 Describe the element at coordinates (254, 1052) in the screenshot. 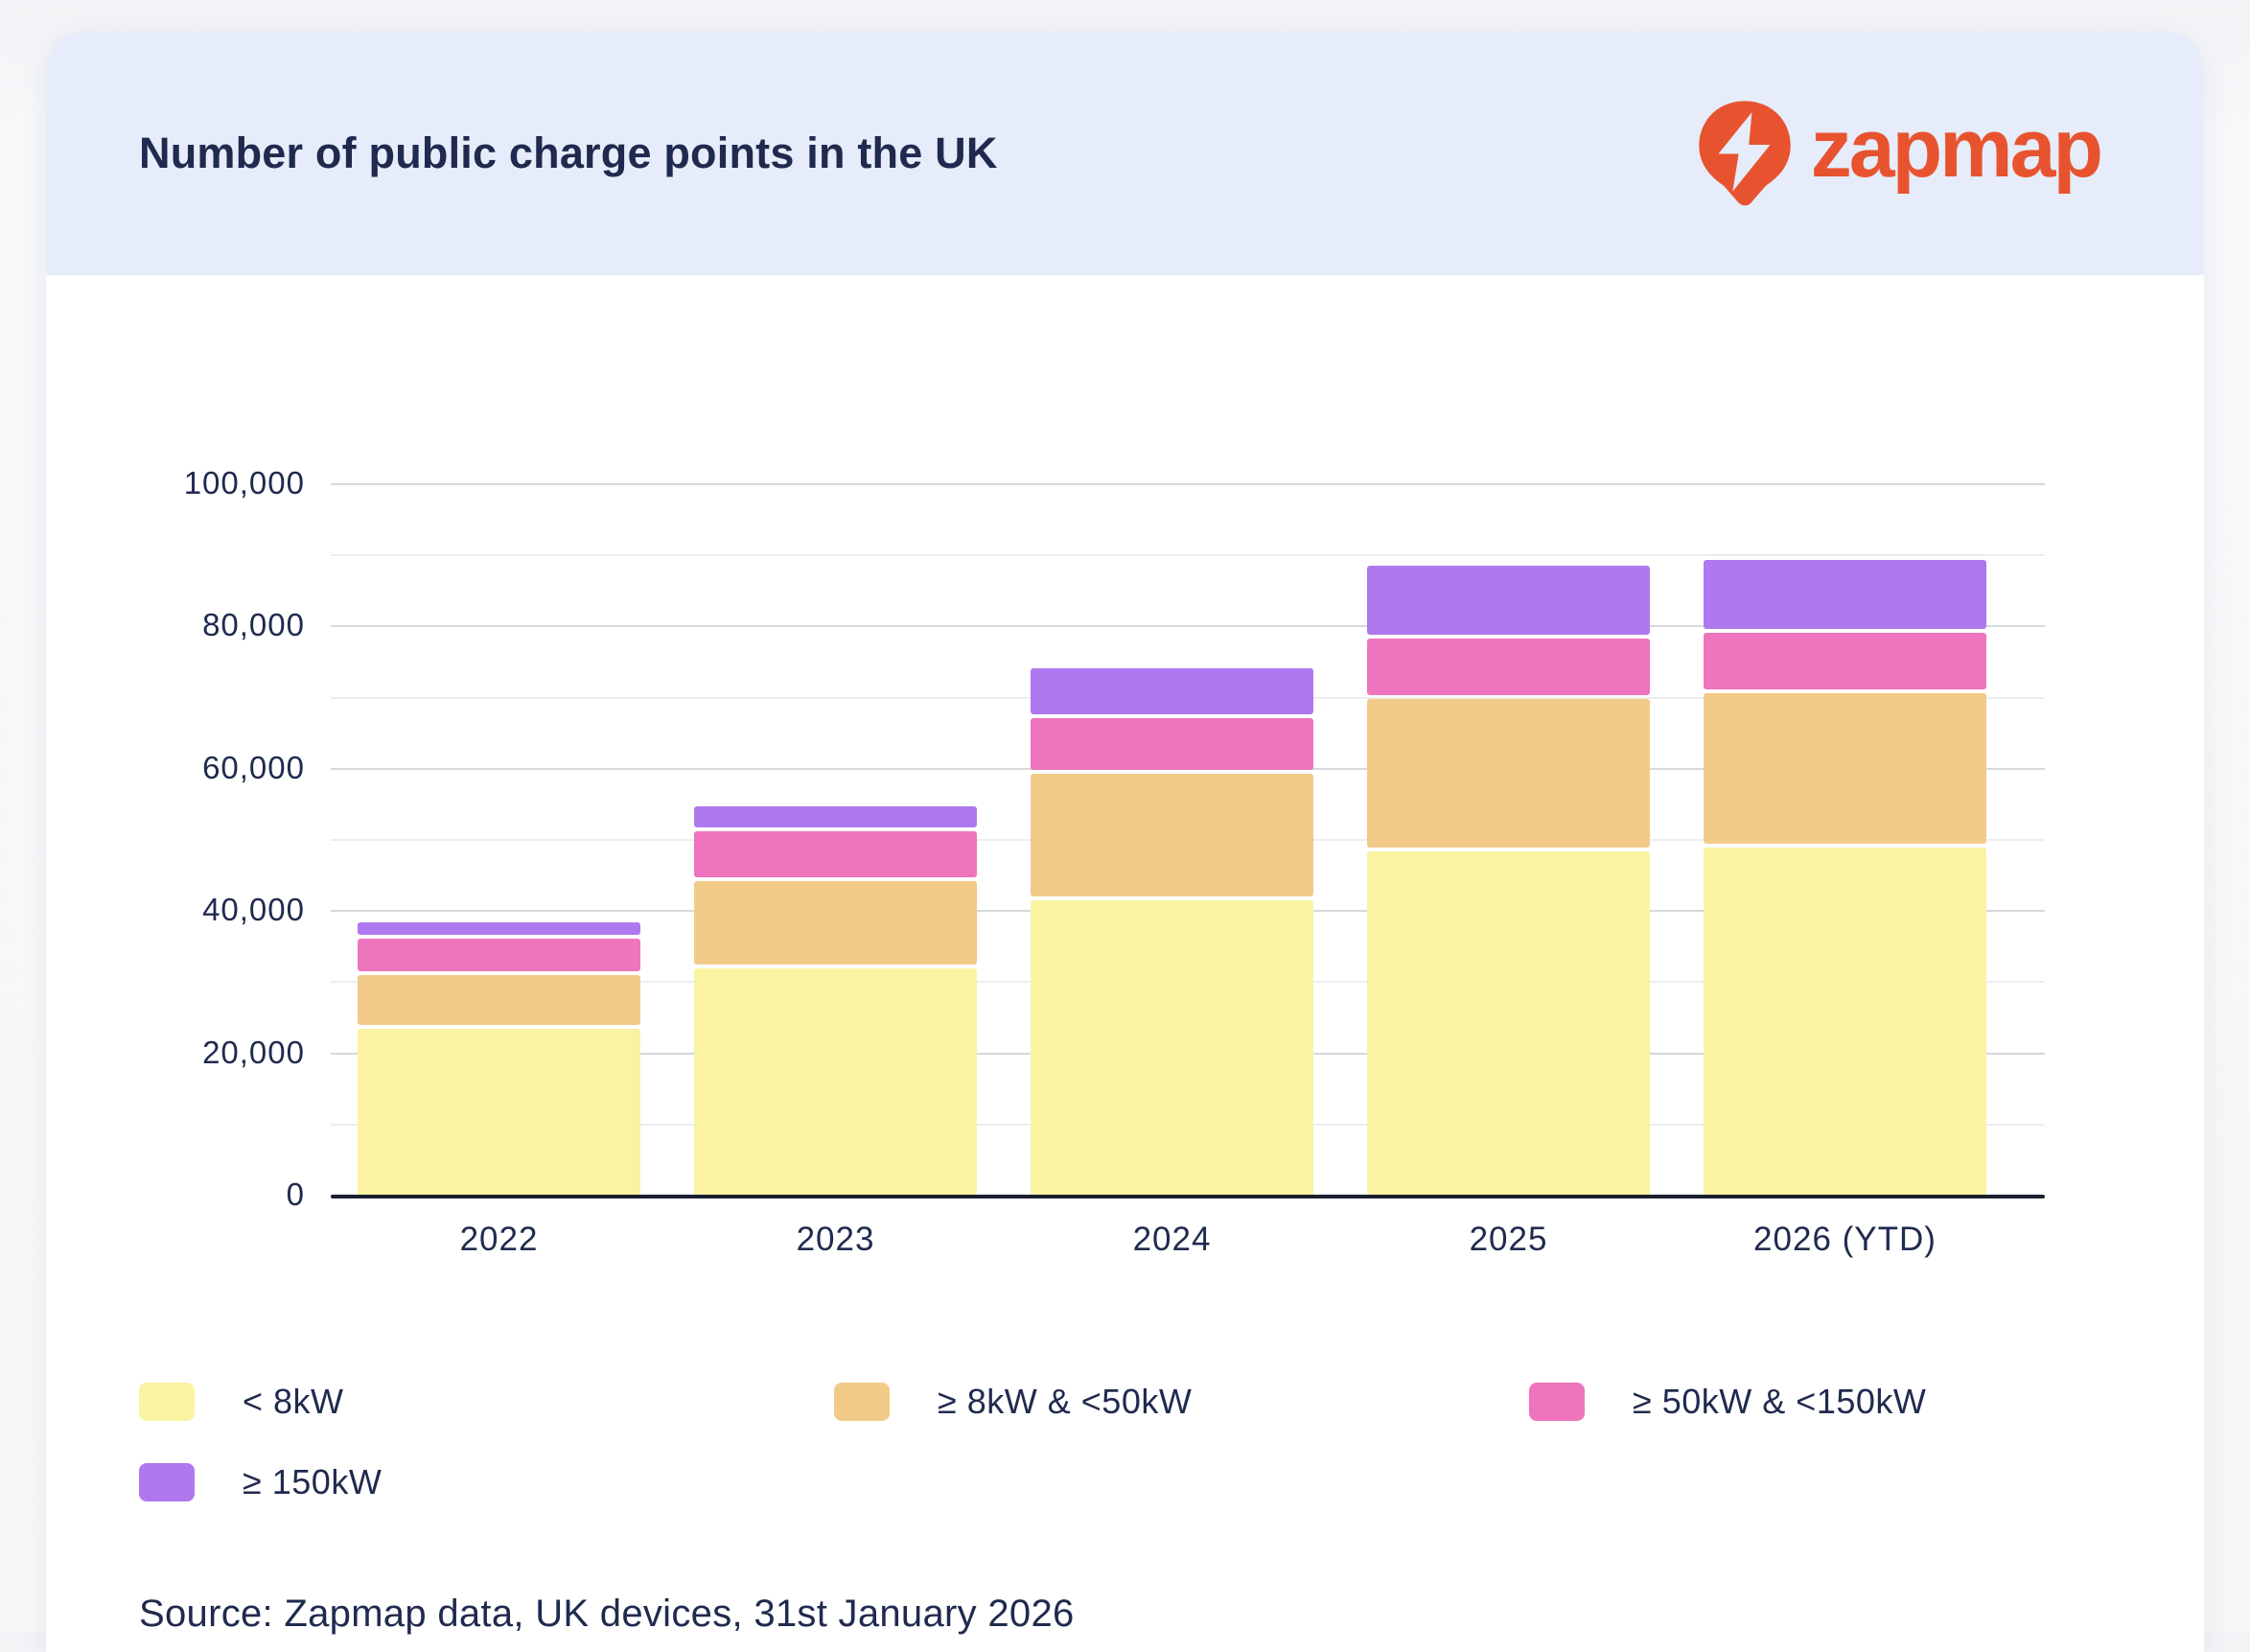

I see `y-axis-label: 20,000` at that location.